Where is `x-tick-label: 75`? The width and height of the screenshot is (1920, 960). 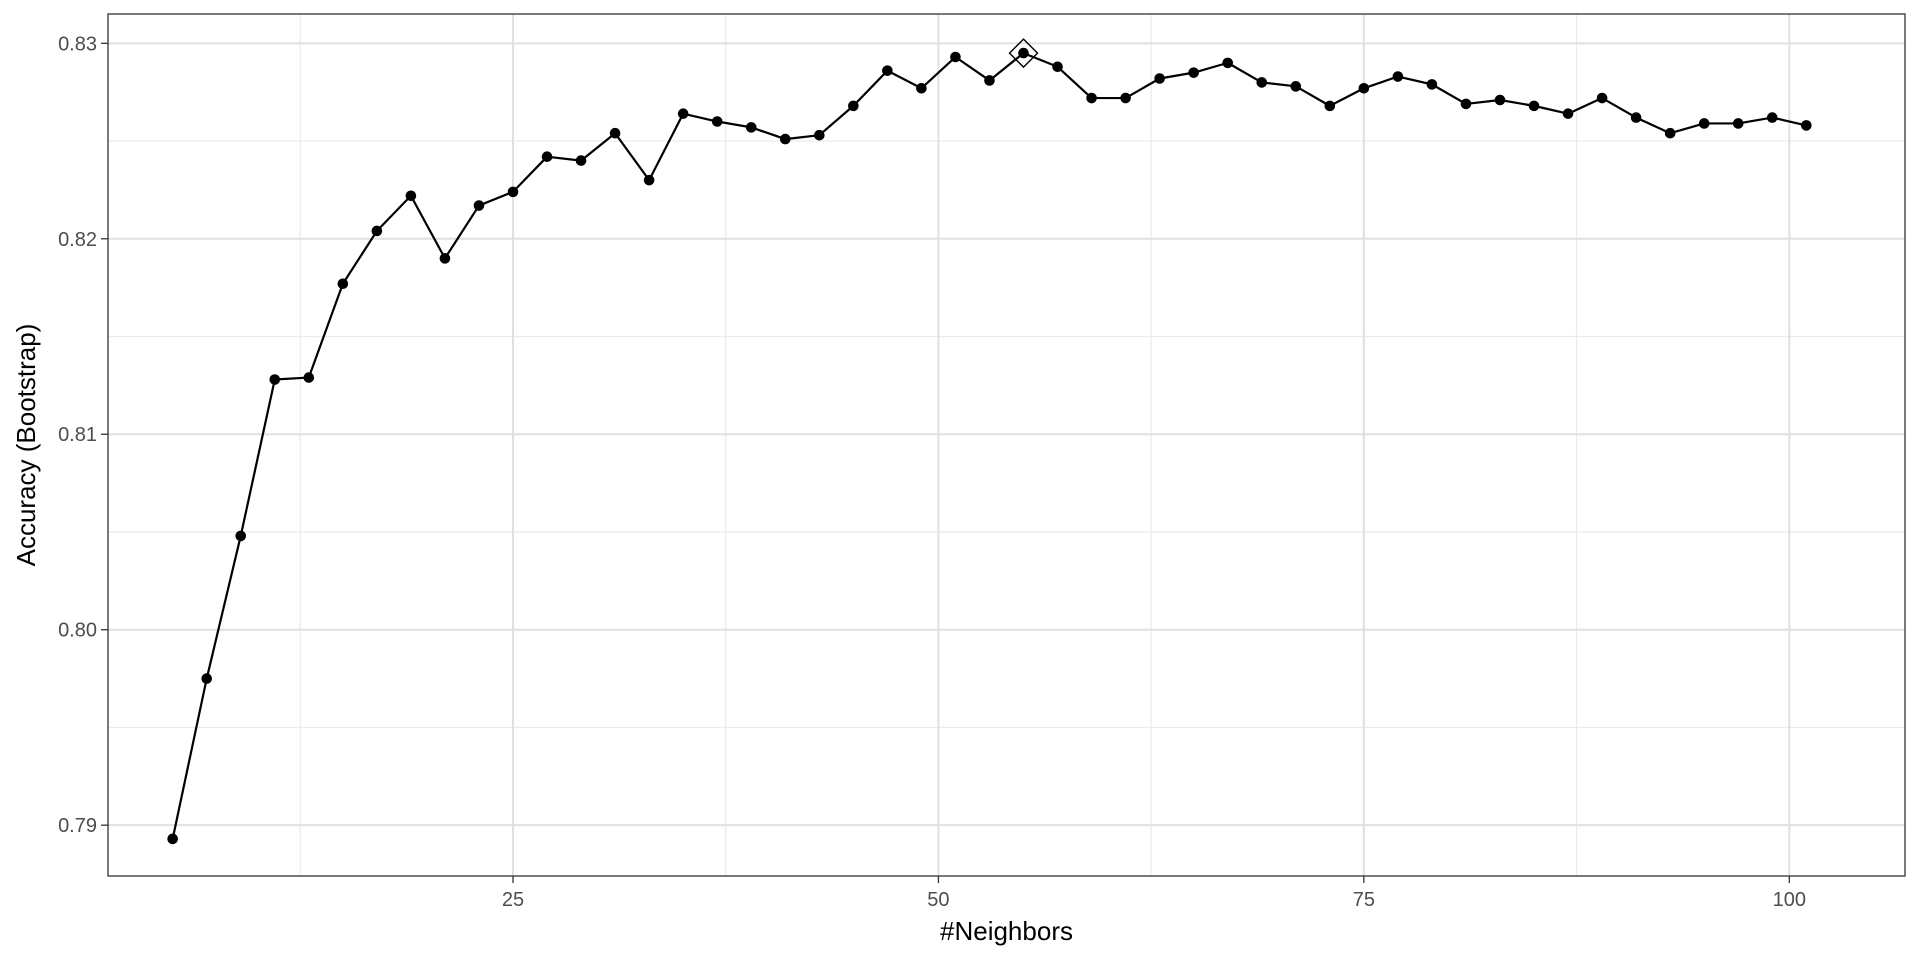 x-tick-label: 75 is located at coordinates (1364, 900).